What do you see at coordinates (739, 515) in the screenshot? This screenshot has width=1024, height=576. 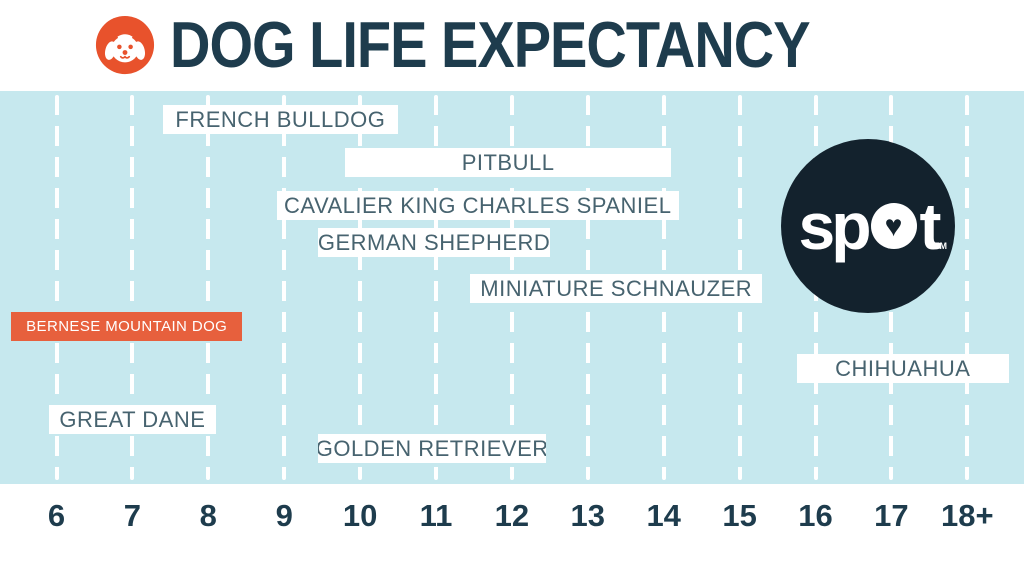 I see `axis-tick-15: 15` at bounding box center [739, 515].